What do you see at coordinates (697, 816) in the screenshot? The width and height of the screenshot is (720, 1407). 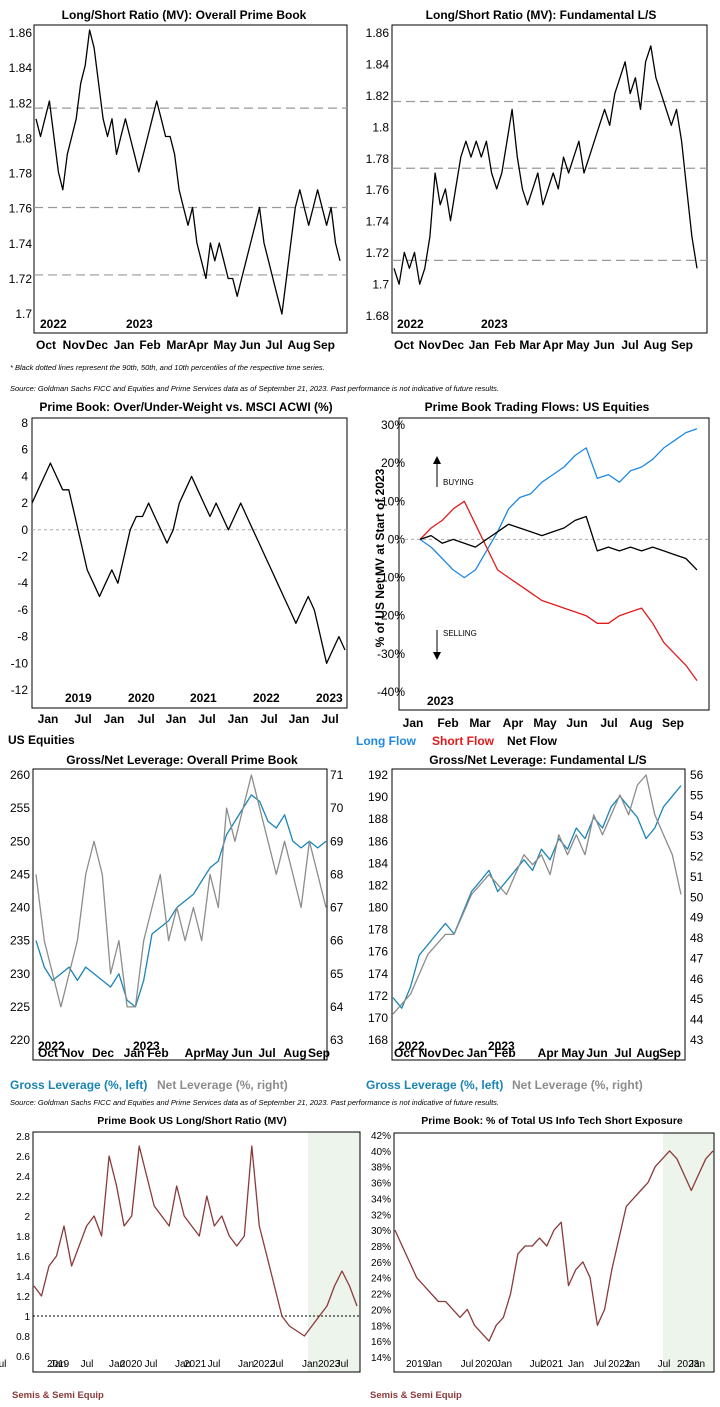 I see `c6-y2tick-label: 54` at bounding box center [697, 816].